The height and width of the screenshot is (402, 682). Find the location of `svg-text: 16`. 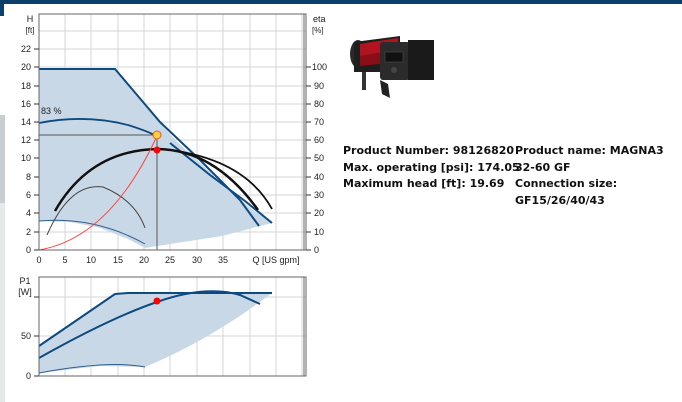

svg-text: 16 is located at coordinates (26, 104).